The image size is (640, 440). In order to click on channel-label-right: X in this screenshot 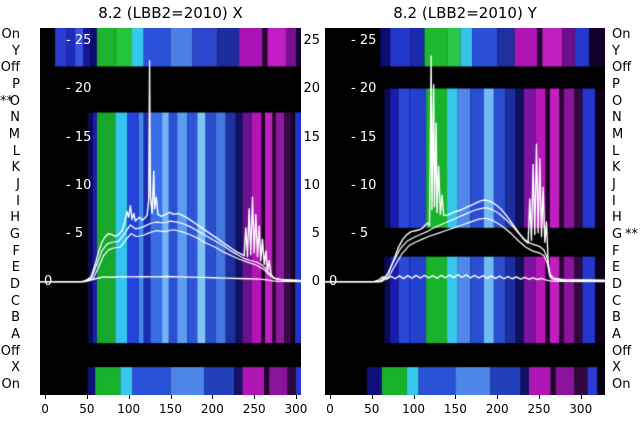, I will do `click(616, 368)`.